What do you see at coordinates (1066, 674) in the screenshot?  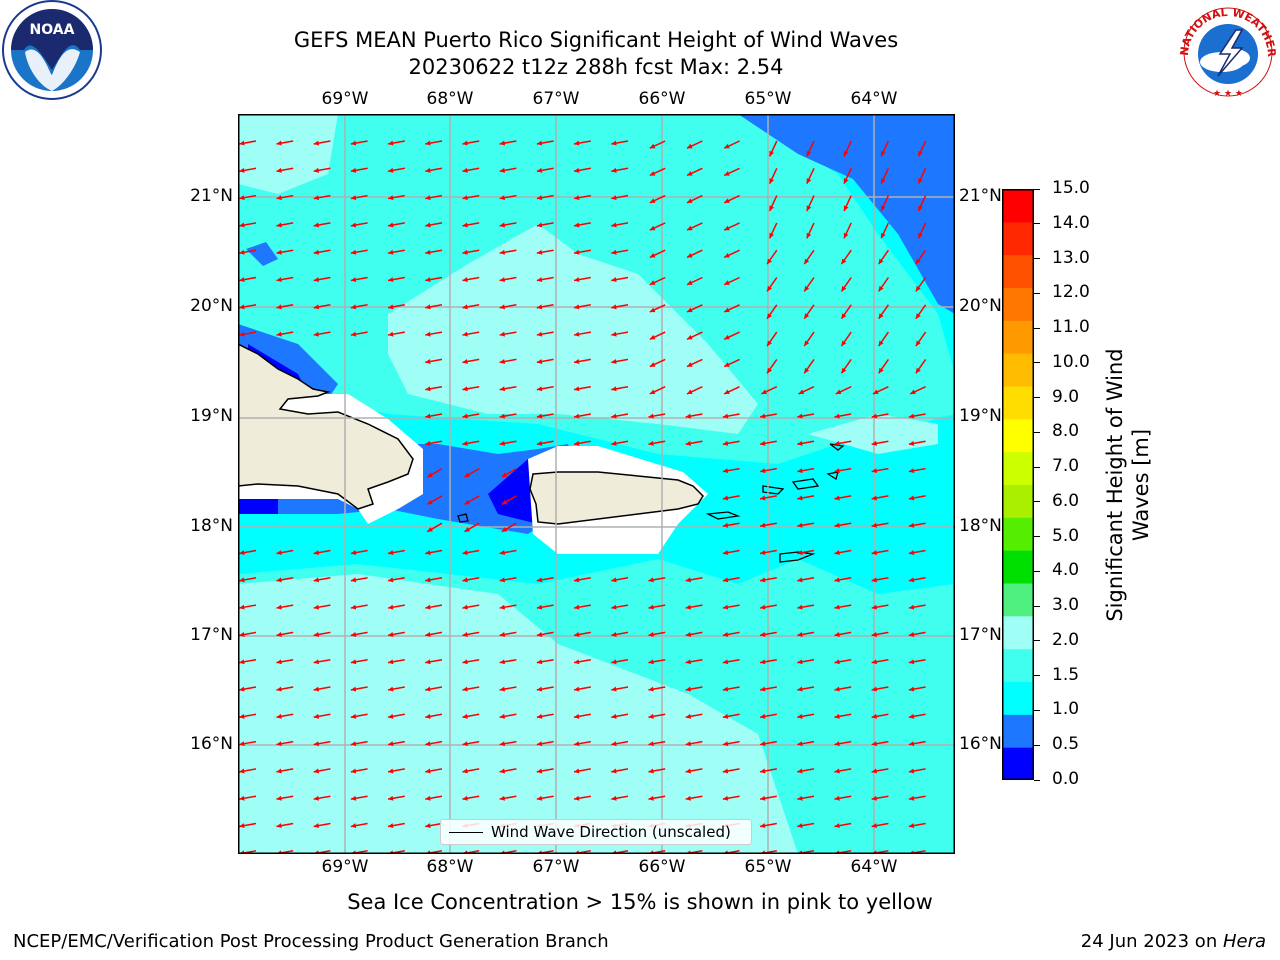 I see `colorbar-tick-label: 1.5` at bounding box center [1066, 674].